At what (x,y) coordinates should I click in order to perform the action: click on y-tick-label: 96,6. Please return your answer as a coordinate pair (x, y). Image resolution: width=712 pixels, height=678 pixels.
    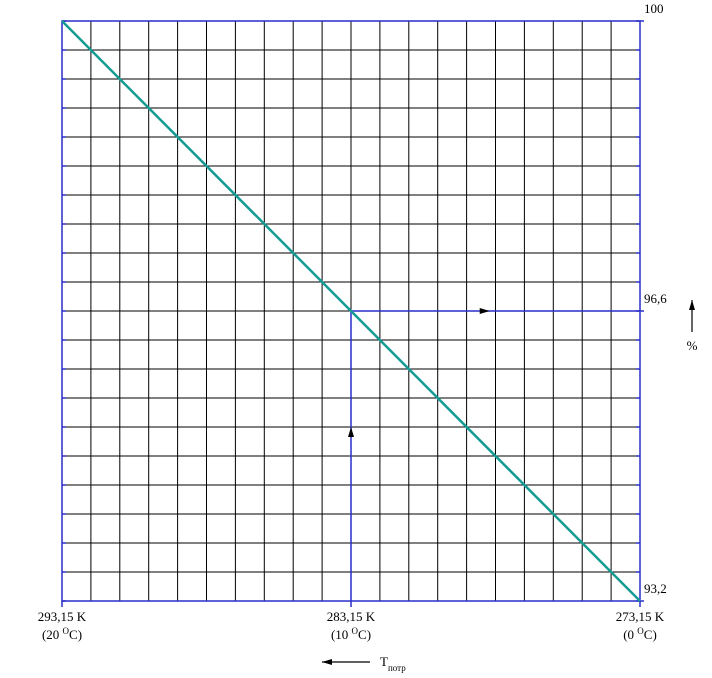
    Looking at the image, I should click on (655, 298).